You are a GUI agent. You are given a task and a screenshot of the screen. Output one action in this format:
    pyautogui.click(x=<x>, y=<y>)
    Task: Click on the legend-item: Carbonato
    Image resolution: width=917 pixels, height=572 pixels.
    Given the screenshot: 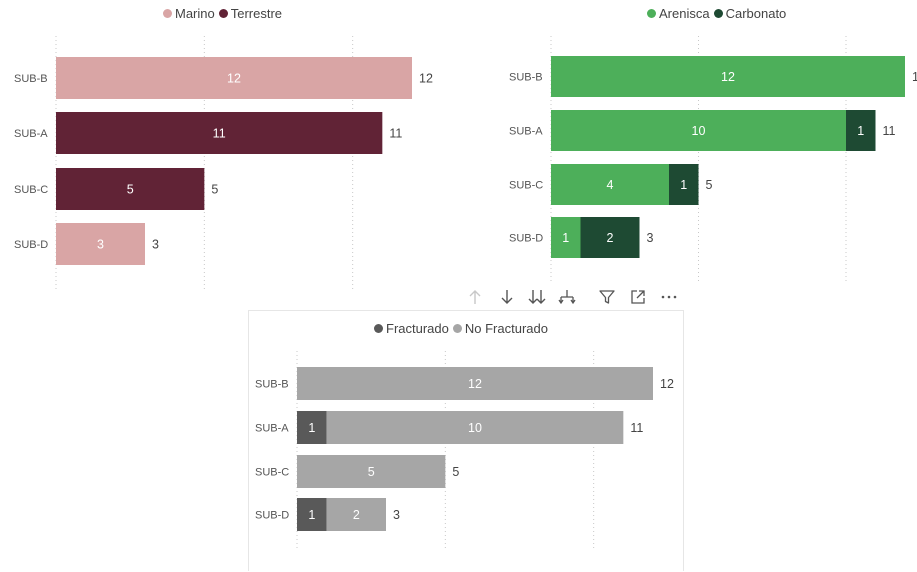 What is the action you would take?
    pyautogui.click(x=750, y=13)
    